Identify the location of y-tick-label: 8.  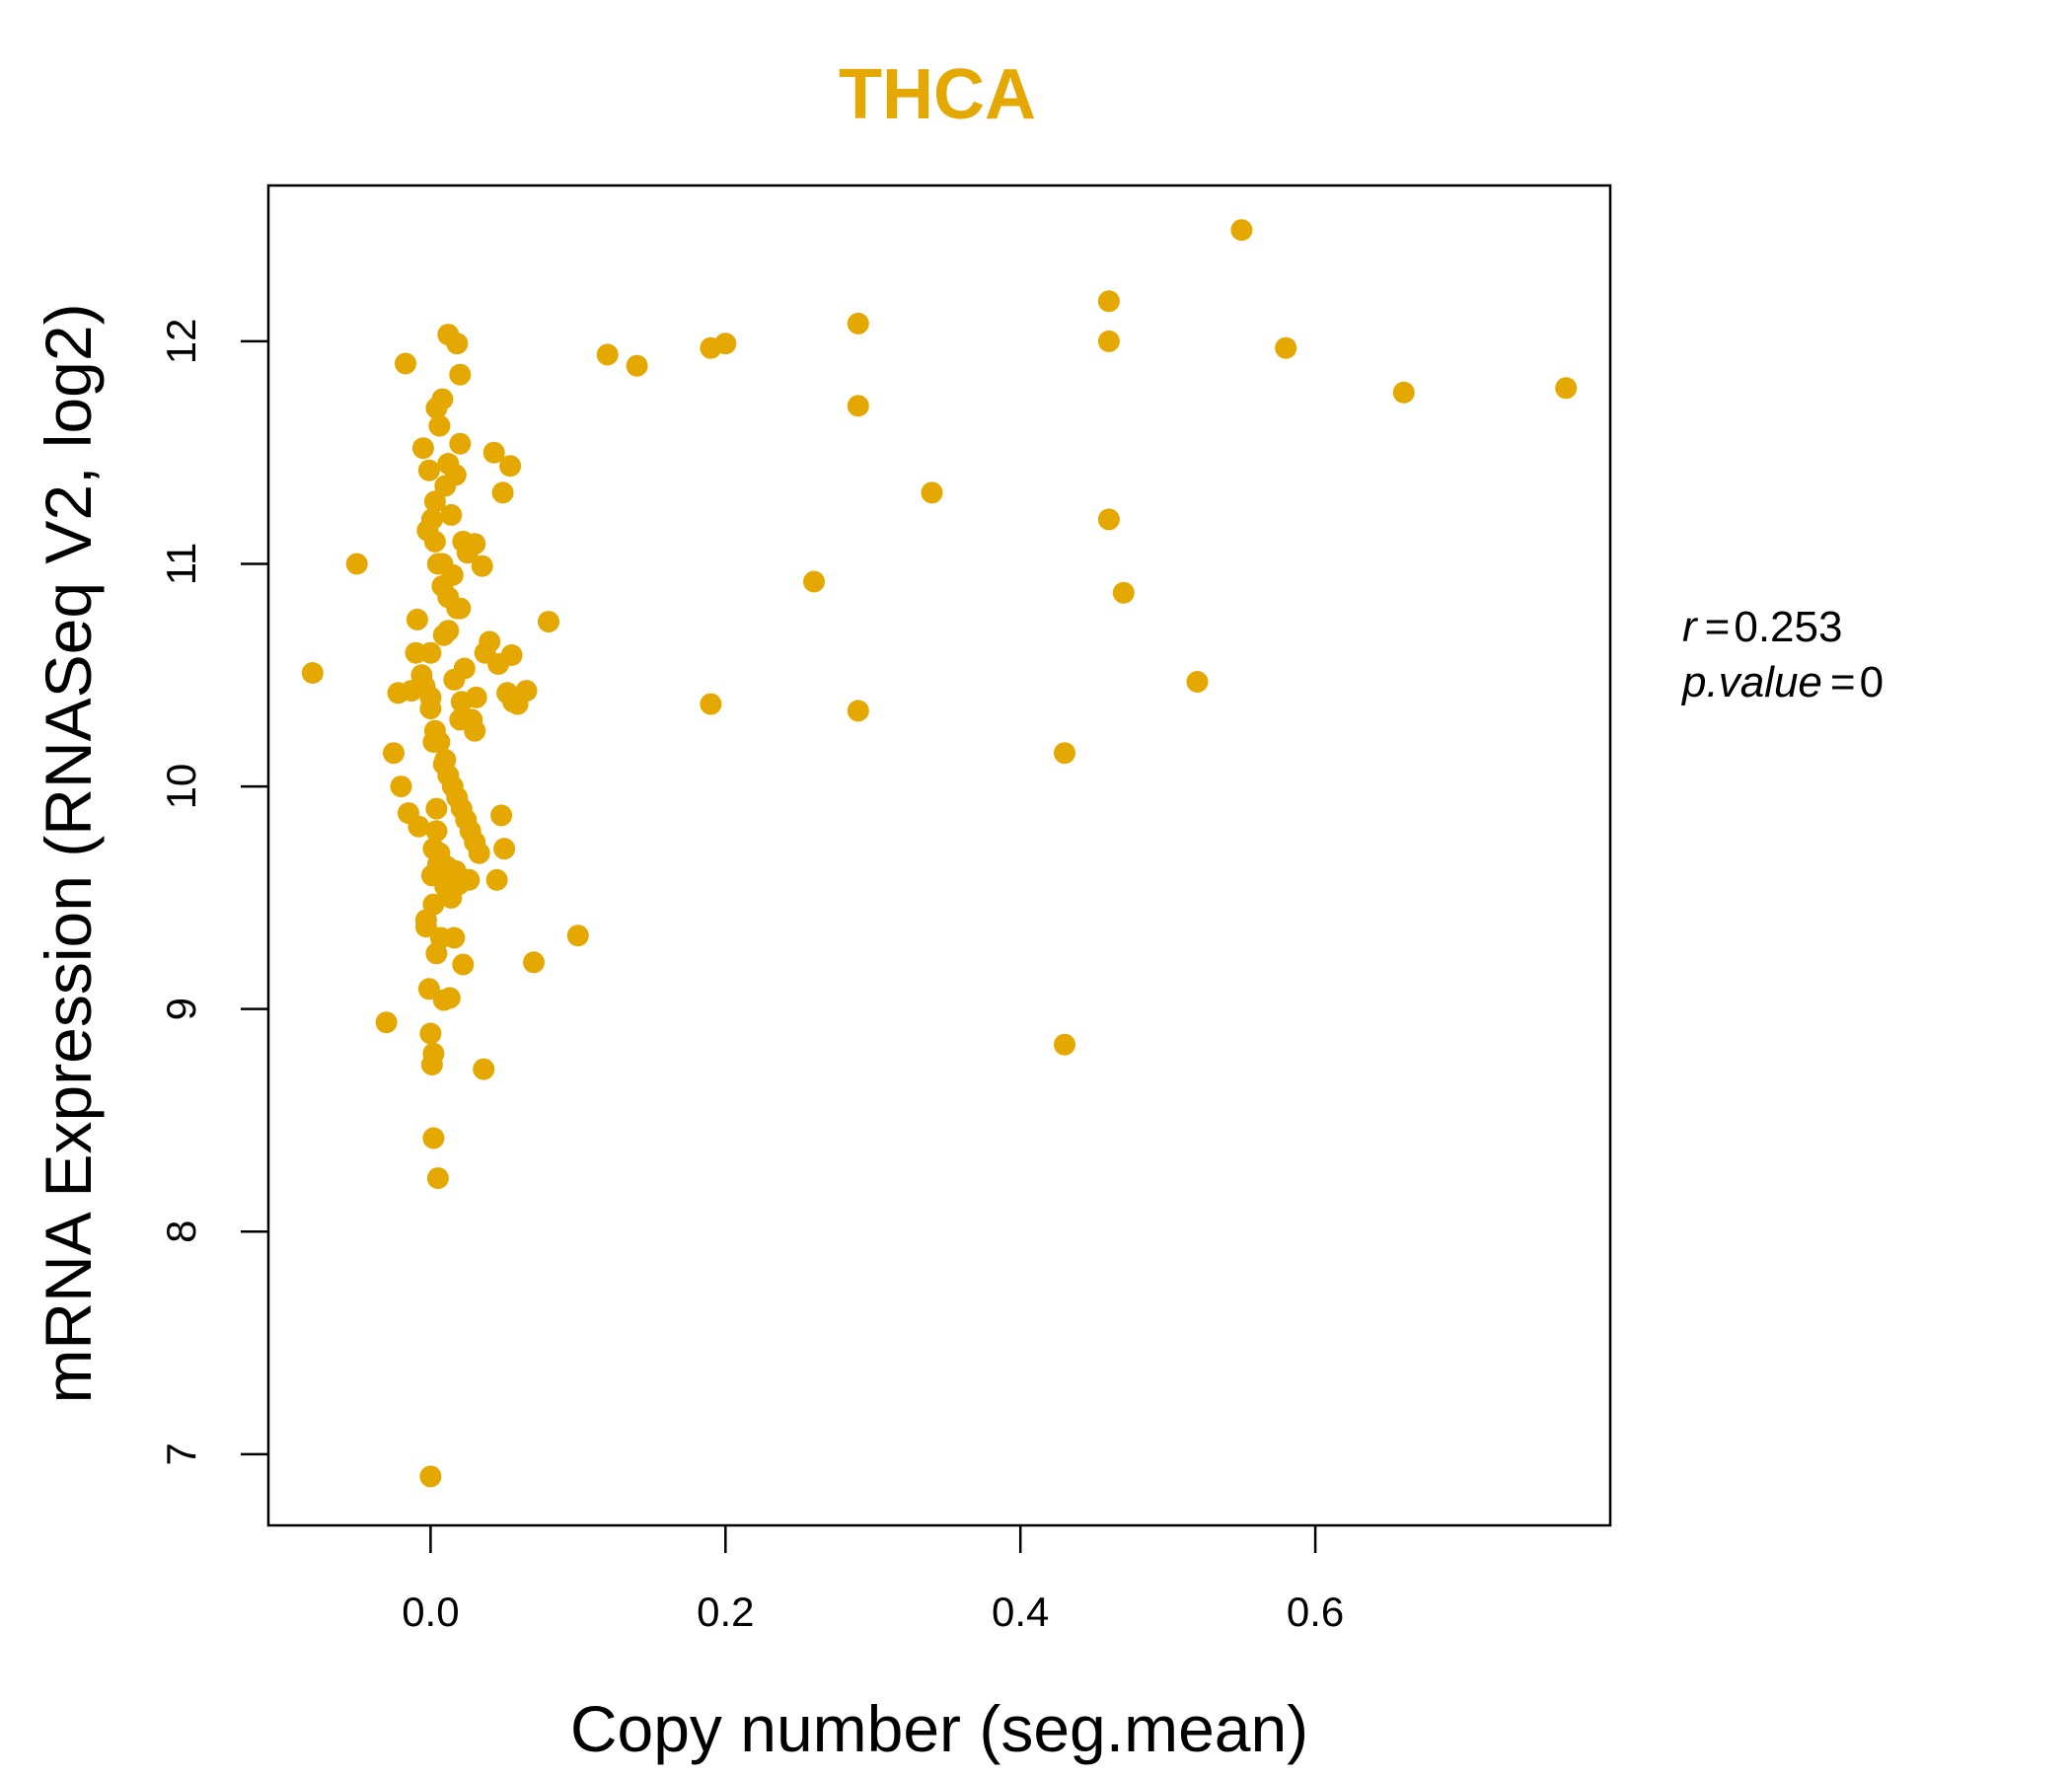
(181, 1232).